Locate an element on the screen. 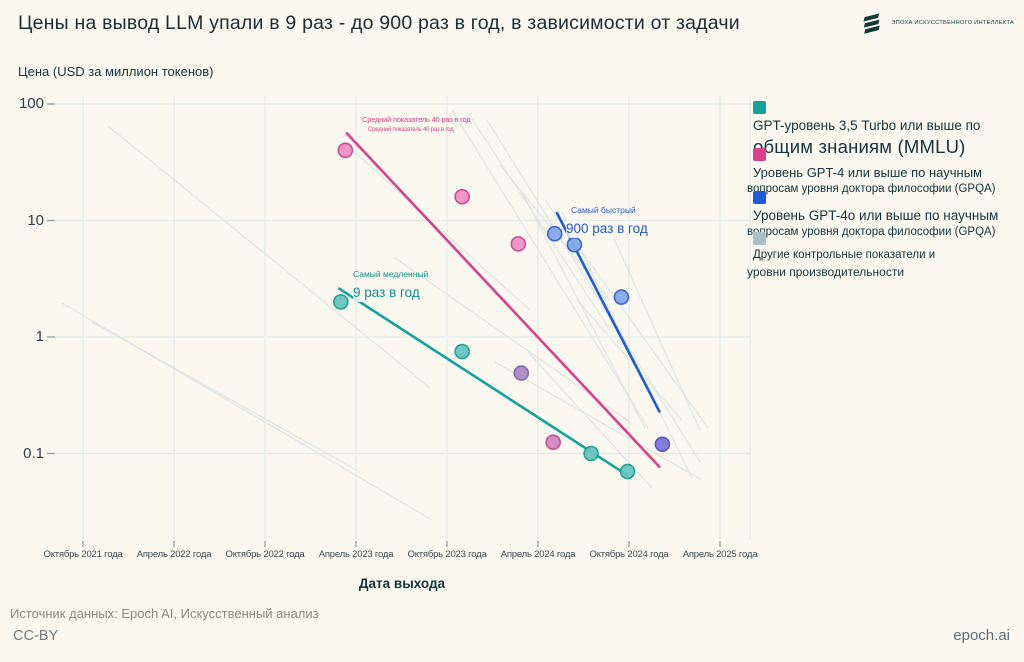 The height and width of the screenshot is (662, 1024). x-tick-label: Октябрь 2024 года is located at coordinates (629, 554).